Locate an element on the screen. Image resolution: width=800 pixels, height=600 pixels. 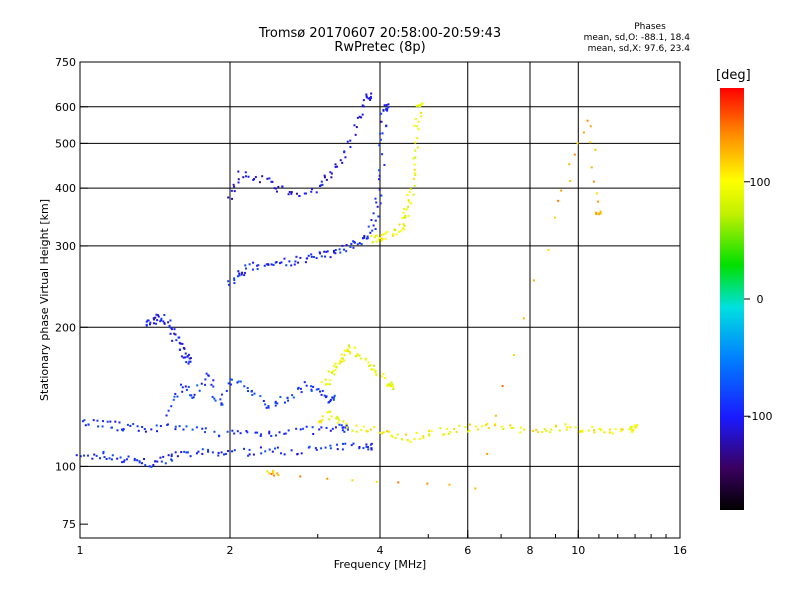
y-tick-label: 300 is located at coordinates (65, 246).